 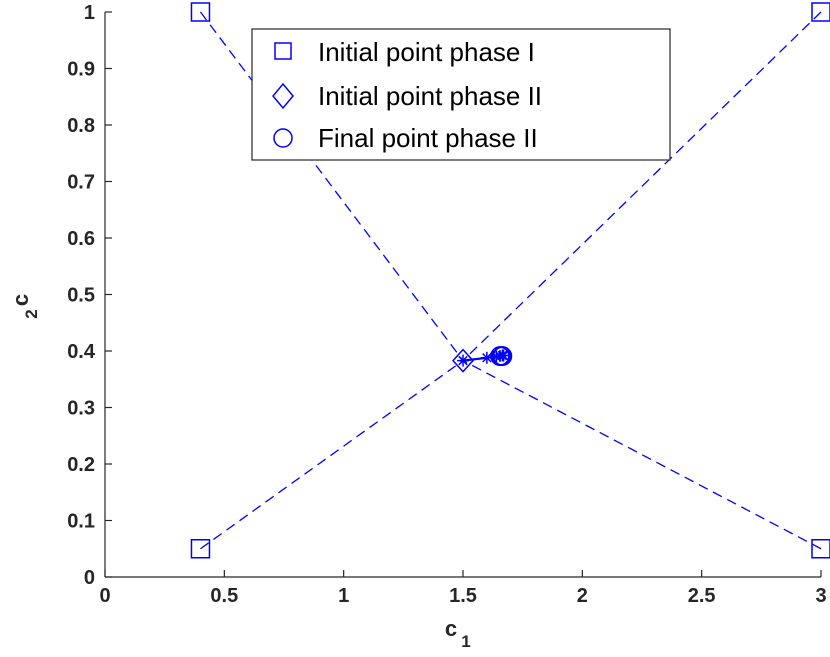 What do you see at coordinates (451, 628) in the screenshot?
I see `x-axis-label: c` at bounding box center [451, 628].